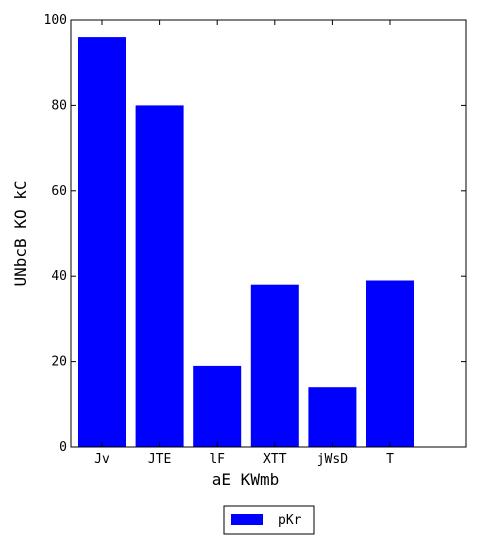  What do you see at coordinates (102, 459) in the screenshot?
I see `x-tick-label: Jv` at bounding box center [102, 459].